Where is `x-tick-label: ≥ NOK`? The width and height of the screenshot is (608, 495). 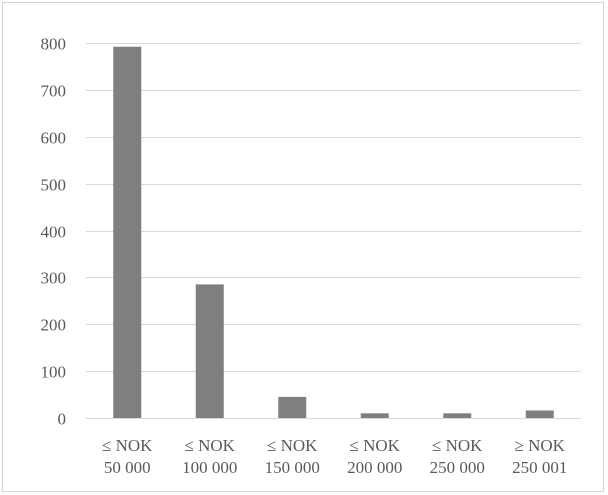 x-tick-label: ≥ NOK is located at coordinates (540, 445).